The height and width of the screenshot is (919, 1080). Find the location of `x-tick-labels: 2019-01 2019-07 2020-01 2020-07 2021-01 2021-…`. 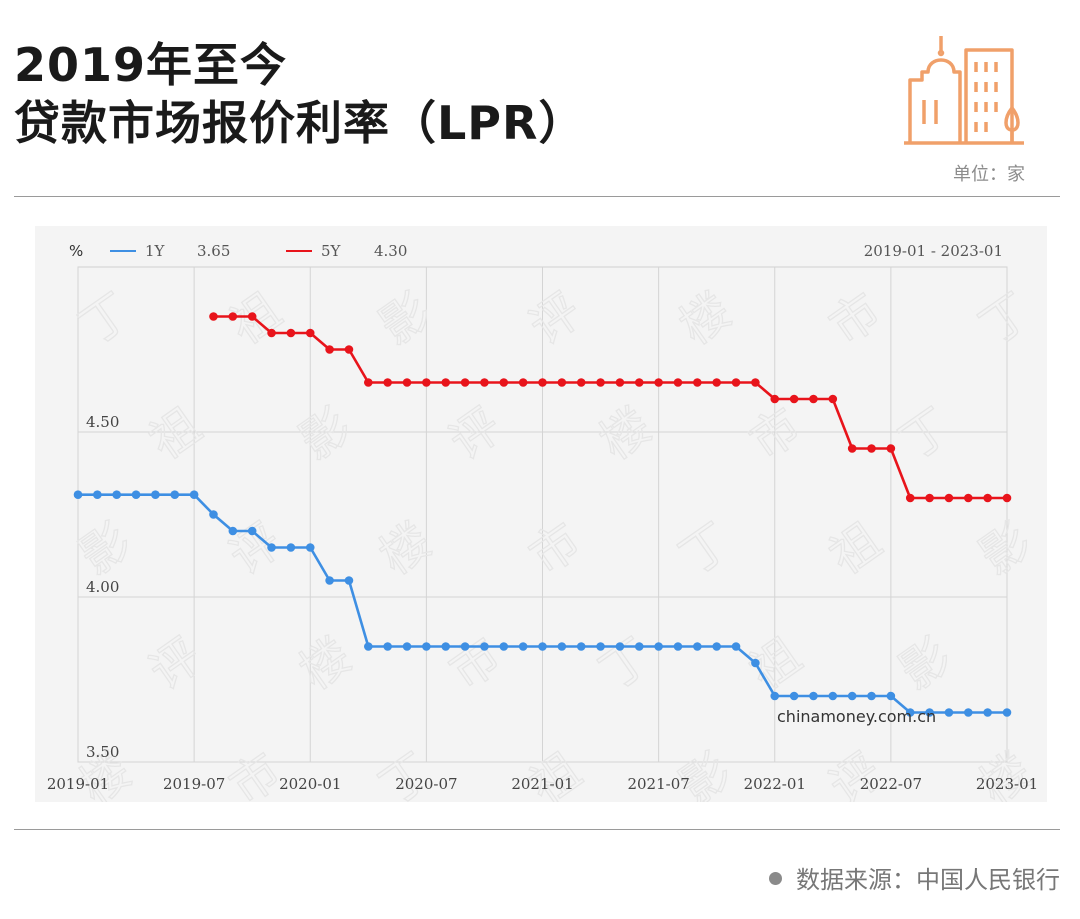

x-tick-labels: 2019-01 2019-07 2020-01 2020-07 2021-01 2021-… is located at coordinates (542, 784).